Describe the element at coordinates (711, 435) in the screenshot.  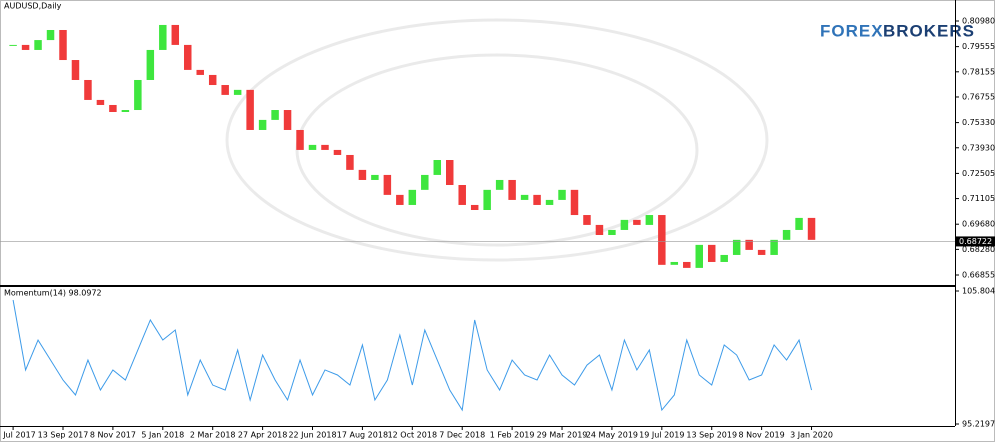
I see `x-tick-label: 13 Sep 2019` at that location.